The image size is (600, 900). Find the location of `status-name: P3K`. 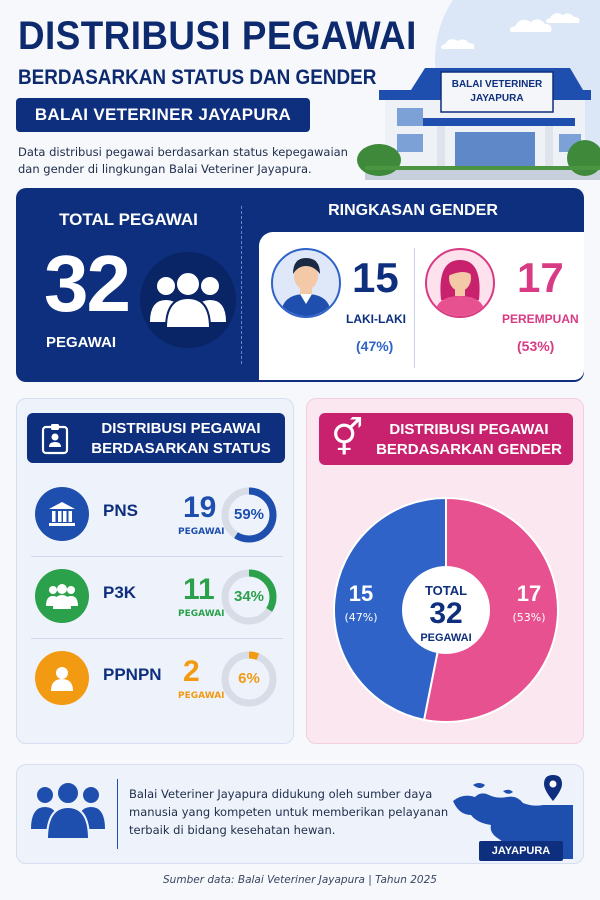

status-name: P3K is located at coordinates (120, 592).